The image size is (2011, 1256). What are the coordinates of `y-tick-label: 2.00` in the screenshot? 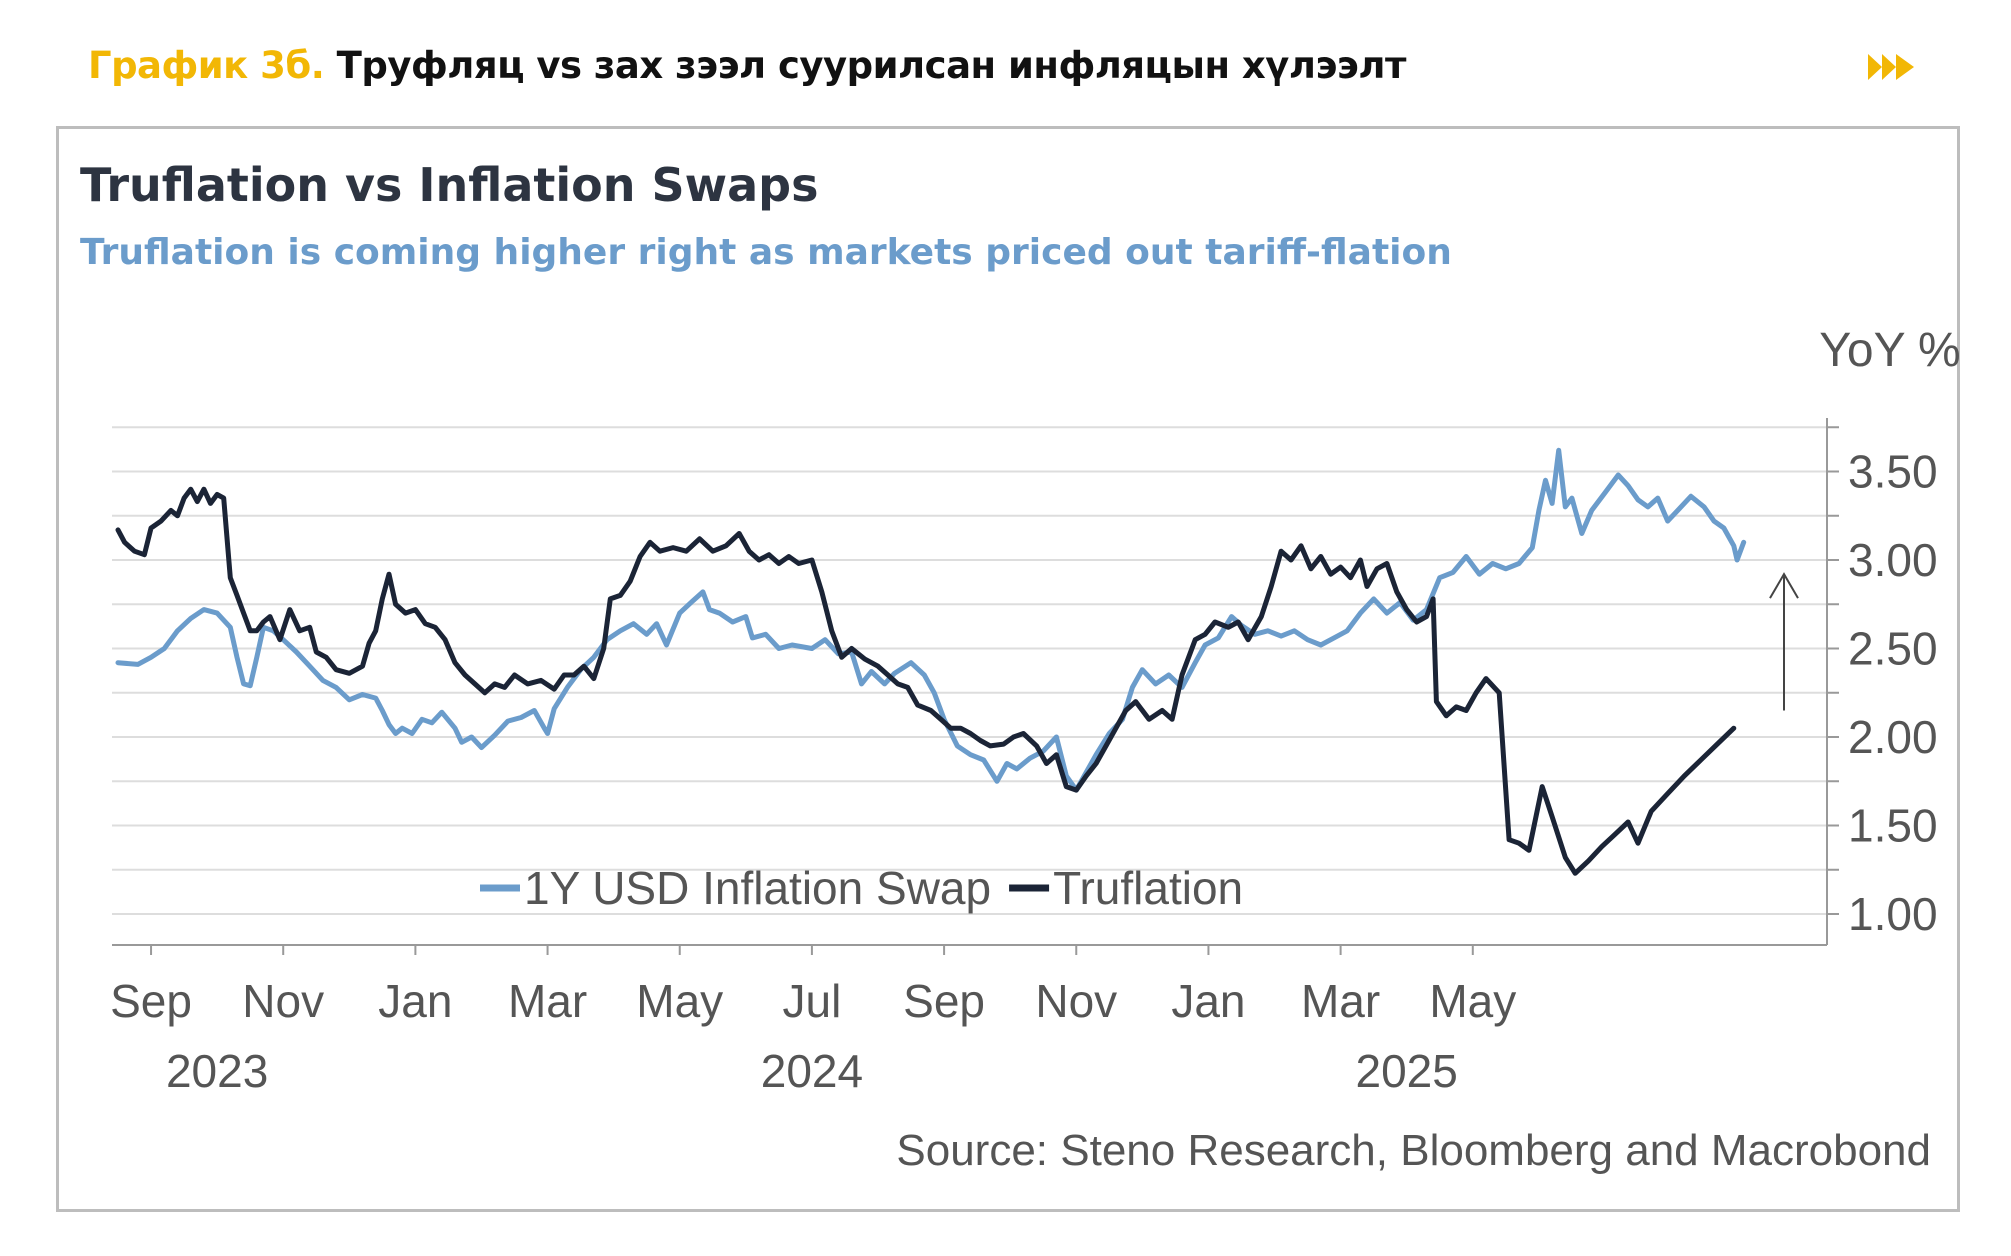 It's located at (1893, 737).